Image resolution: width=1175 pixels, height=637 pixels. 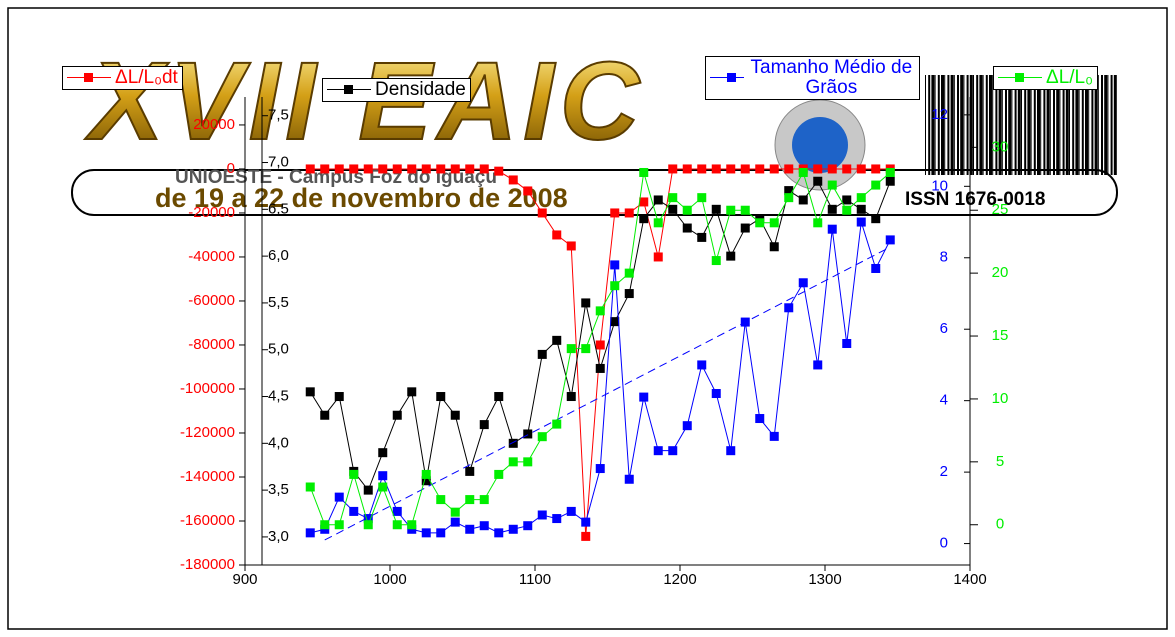 I want to click on legend-label: ΔL/L₀, so click(x=1069, y=77).